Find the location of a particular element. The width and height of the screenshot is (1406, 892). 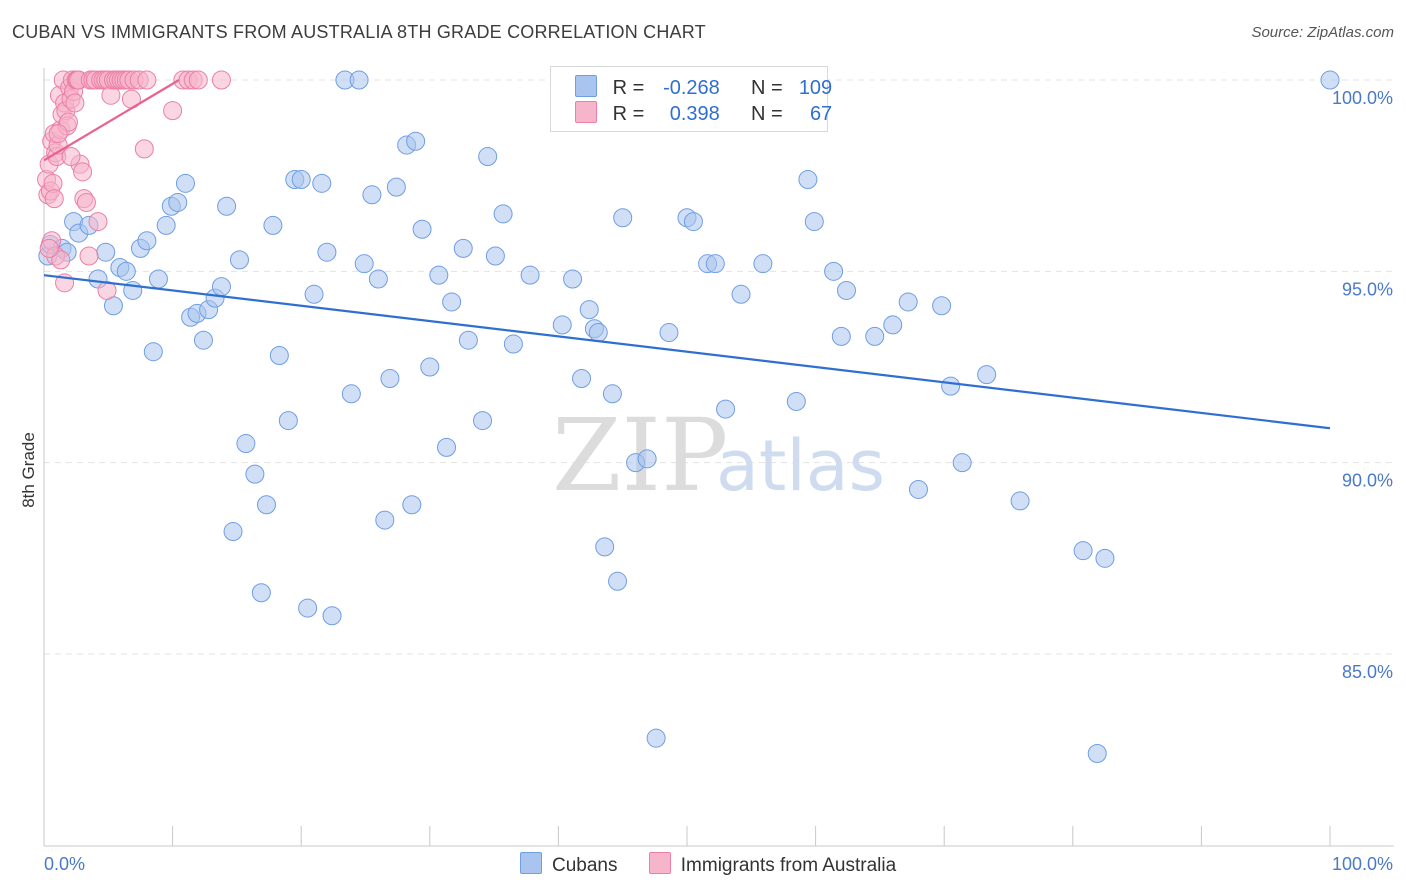

y-tick-label: 95.0% is located at coordinates (1367, 289).